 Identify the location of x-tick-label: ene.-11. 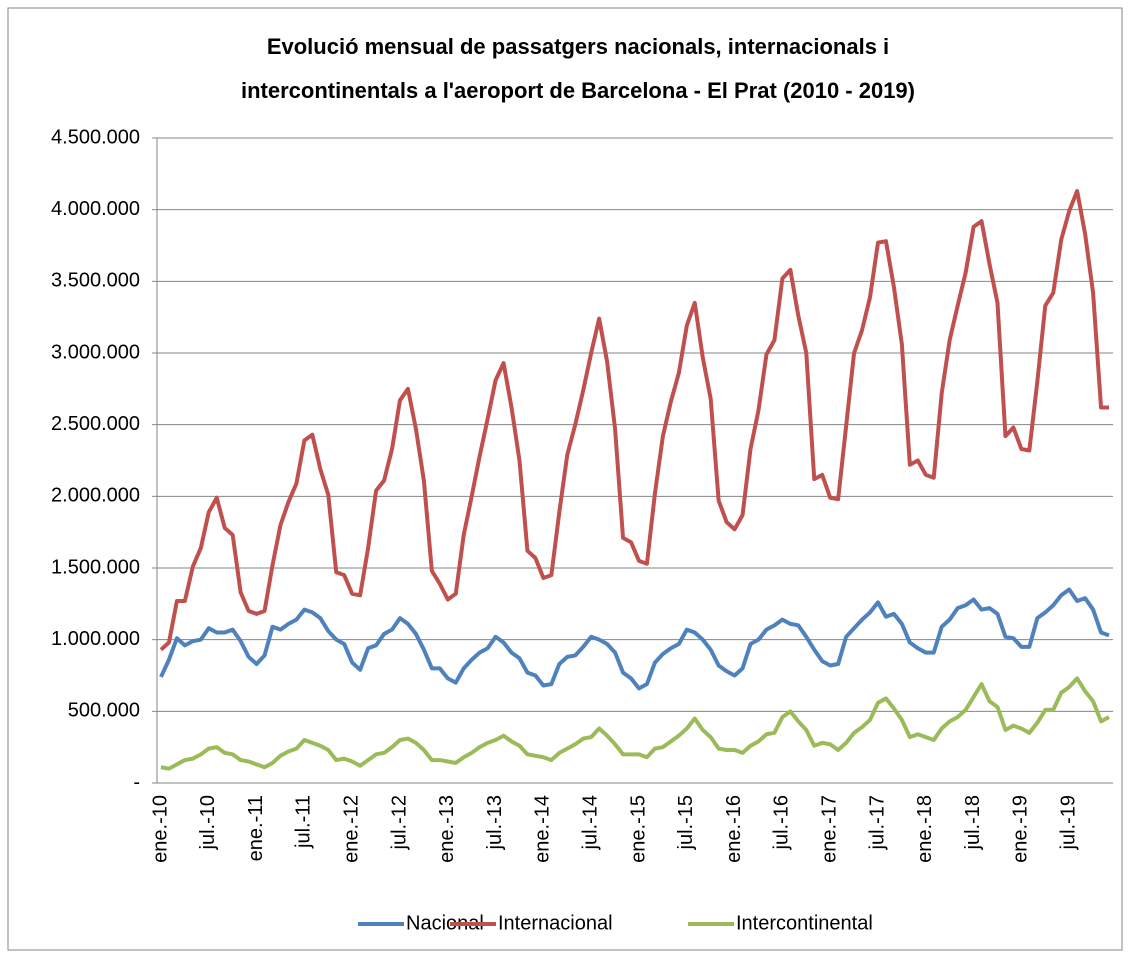
(256, 828).